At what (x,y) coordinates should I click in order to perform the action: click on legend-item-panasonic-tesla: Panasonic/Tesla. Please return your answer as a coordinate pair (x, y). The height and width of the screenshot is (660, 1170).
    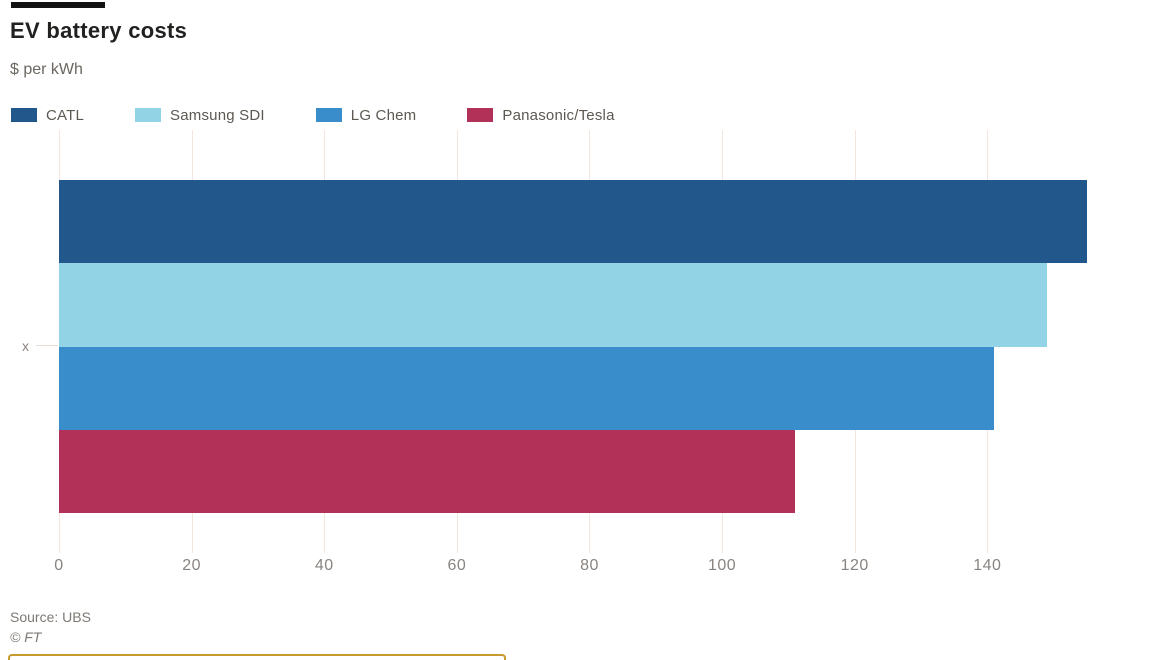
    Looking at the image, I should click on (540, 115).